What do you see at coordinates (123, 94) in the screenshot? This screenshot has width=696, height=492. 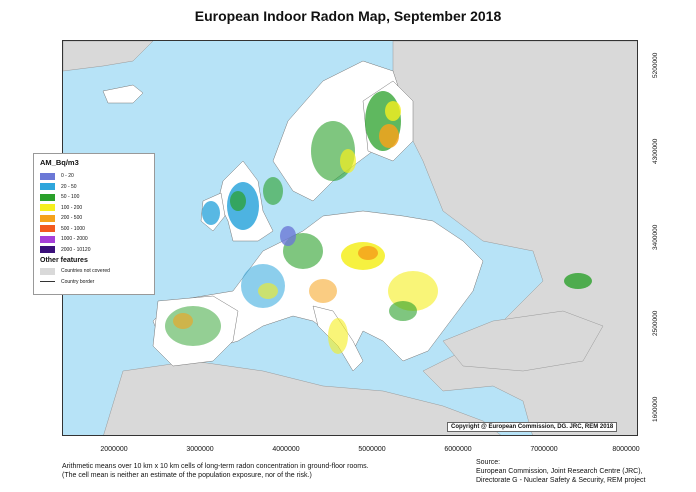 I see `iceland-land` at bounding box center [123, 94].